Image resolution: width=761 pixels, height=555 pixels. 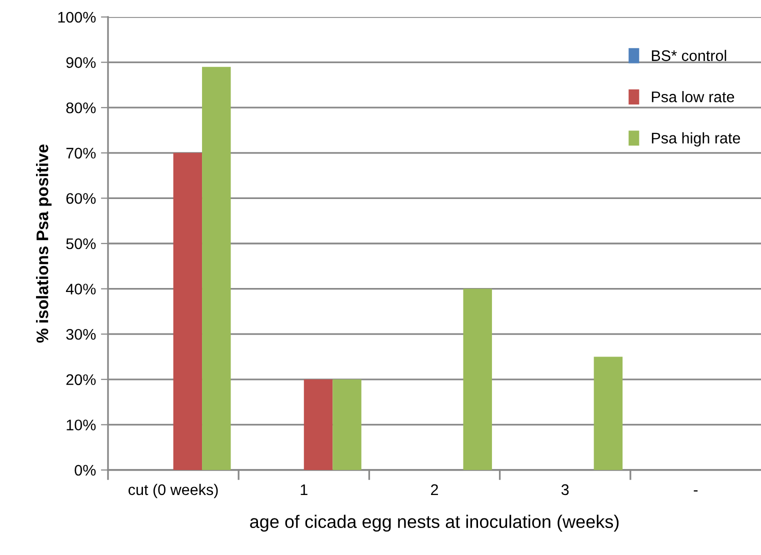 What do you see at coordinates (689, 56) in the screenshot?
I see `legend-label: BS* control` at bounding box center [689, 56].